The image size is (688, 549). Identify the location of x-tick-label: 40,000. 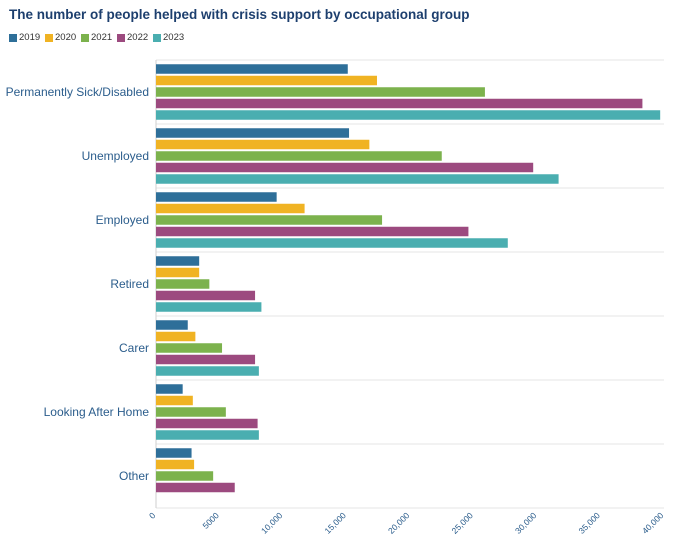
(653, 523).